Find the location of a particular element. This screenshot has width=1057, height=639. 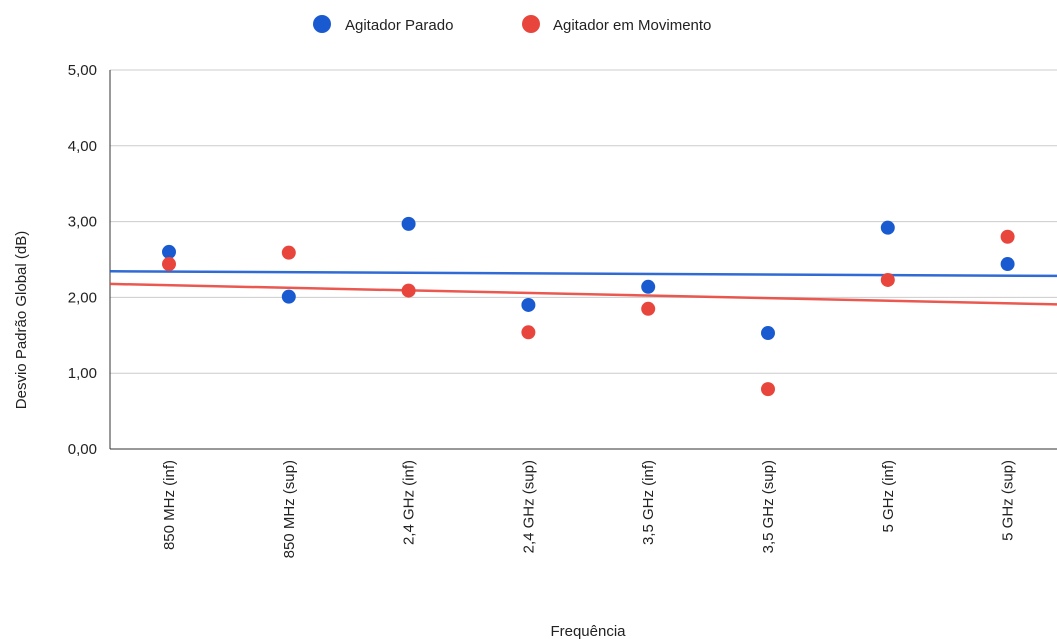

x-tick-label: 850 MHz (sup) is located at coordinates (289, 509).